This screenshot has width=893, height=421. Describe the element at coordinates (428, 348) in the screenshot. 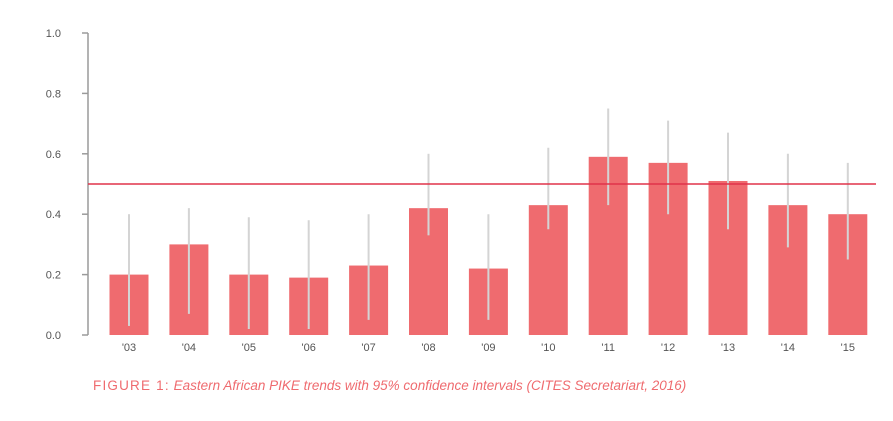

I see `x-tick-label: '08` at that location.